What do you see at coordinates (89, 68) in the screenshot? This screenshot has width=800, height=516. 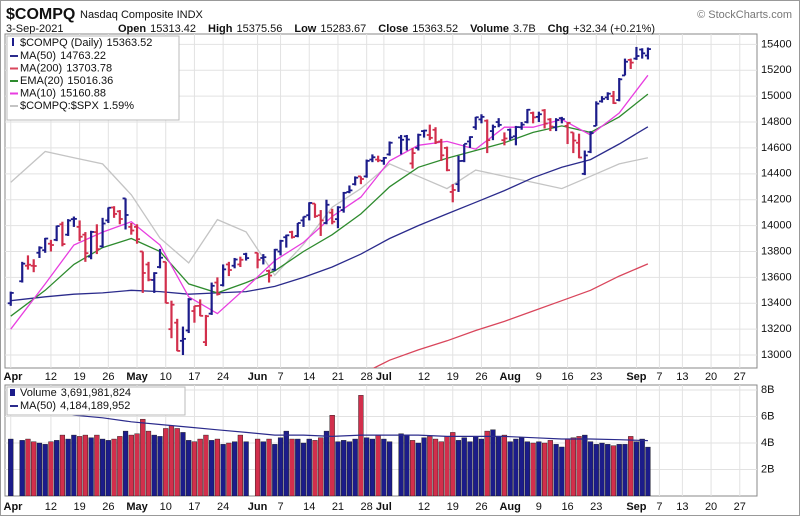 I see `legend-entry-value: 13703.78` at bounding box center [89, 68].